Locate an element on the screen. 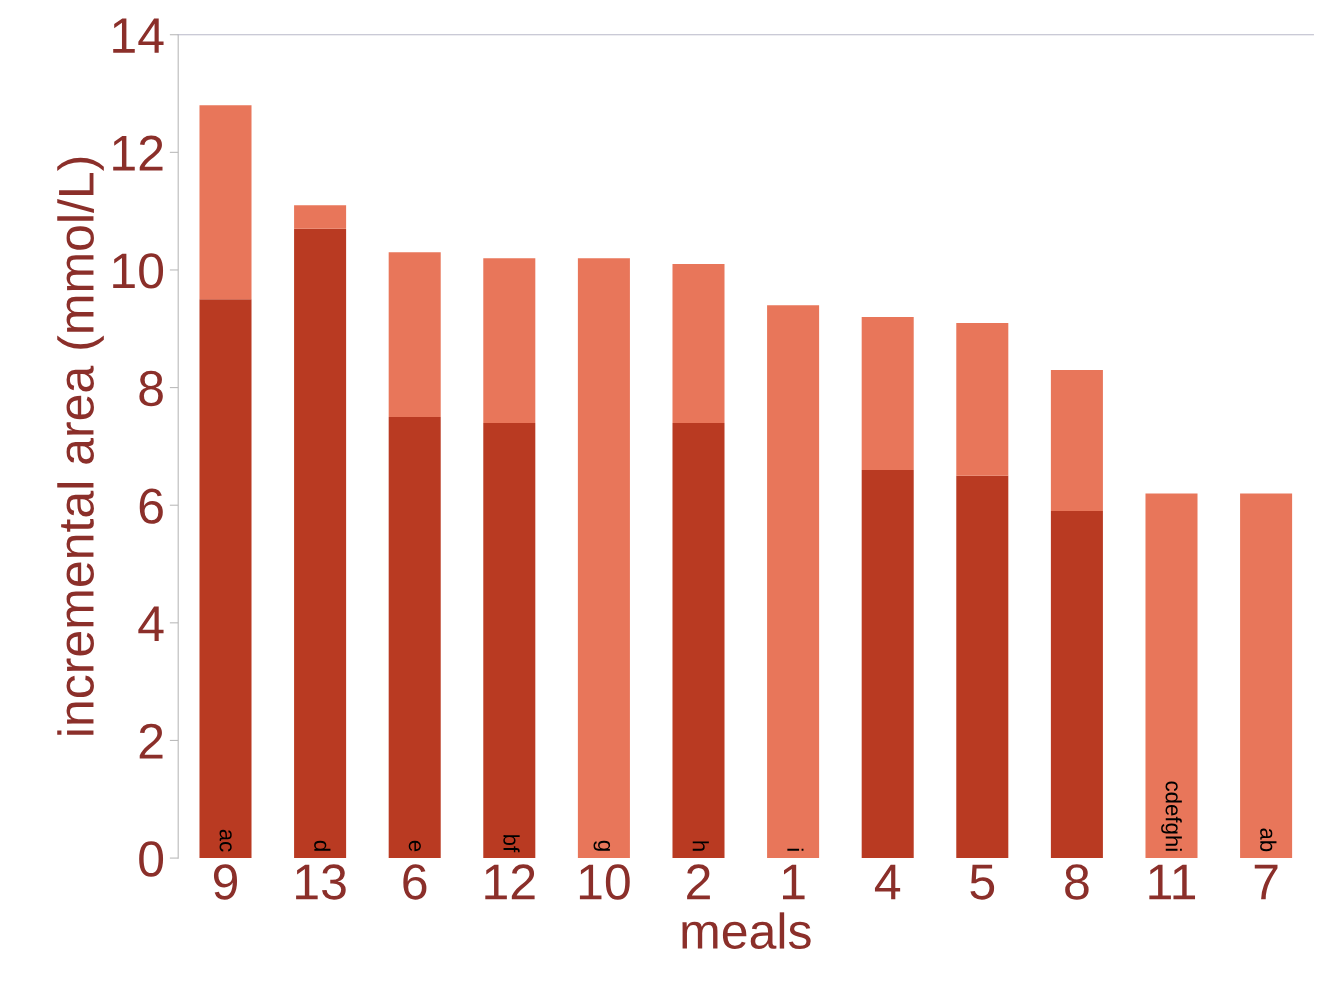  y-tick-label: 4 is located at coordinates (151, 623).